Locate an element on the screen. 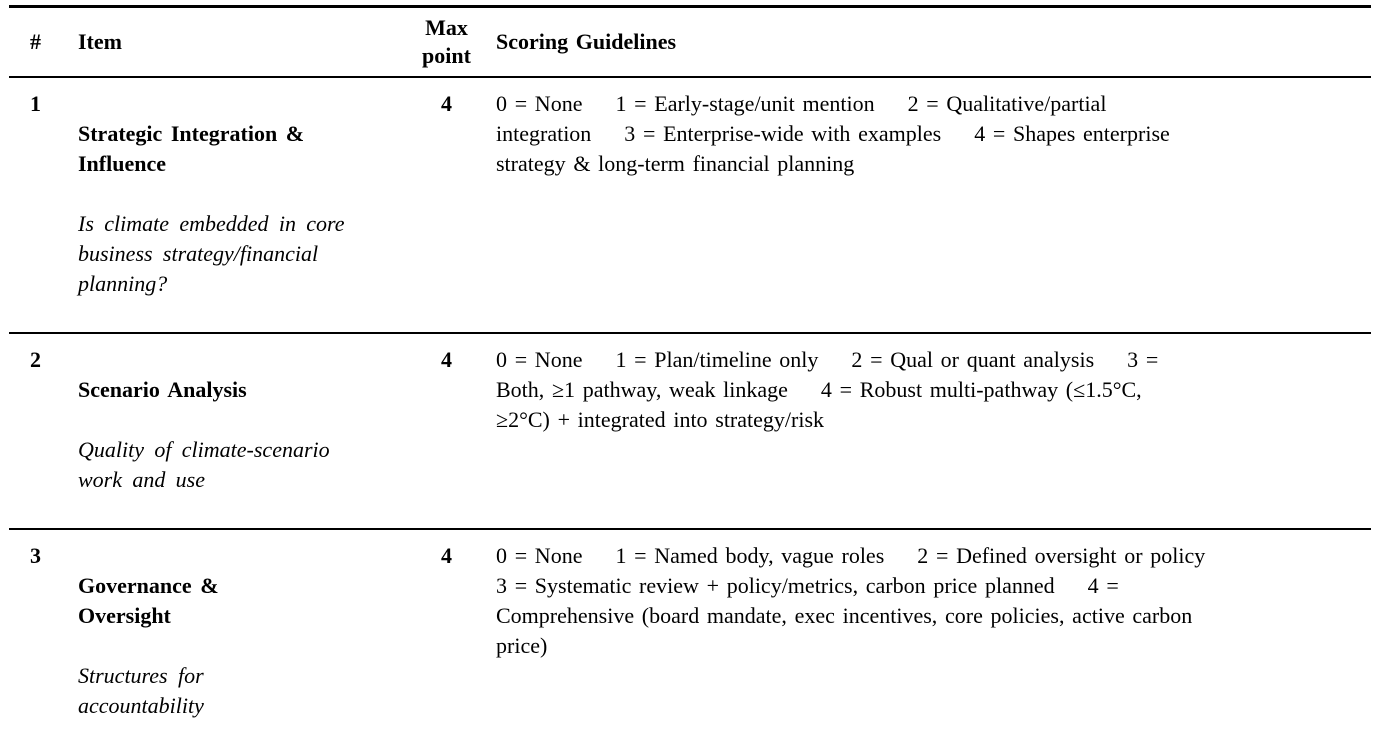  item-title: Scenario Analysis is located at coordinates (162, 389).